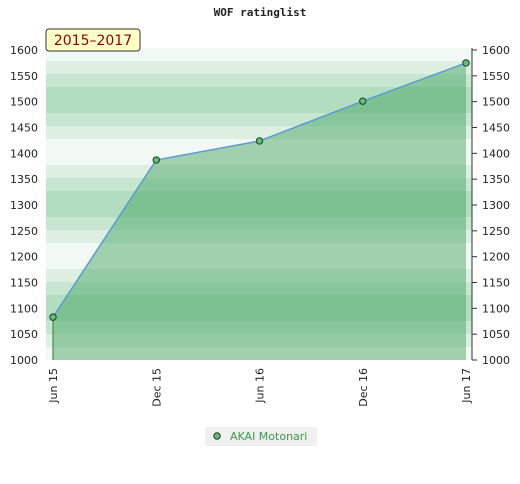  Describe the element at coordinates (496, 205) in the screenshot. I see `y2-tick-label: 1300` at that location.